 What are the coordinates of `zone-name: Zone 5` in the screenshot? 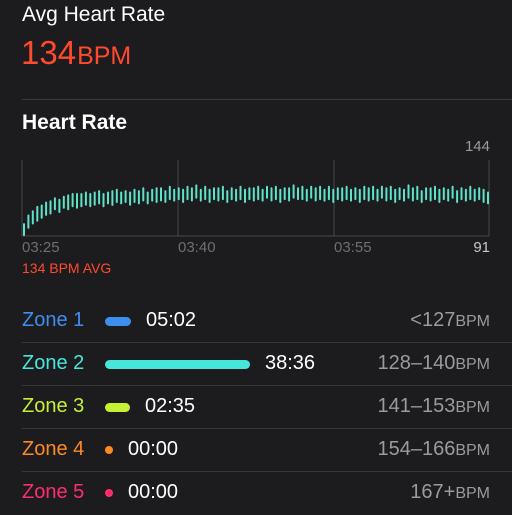 It's located at (53, 492).